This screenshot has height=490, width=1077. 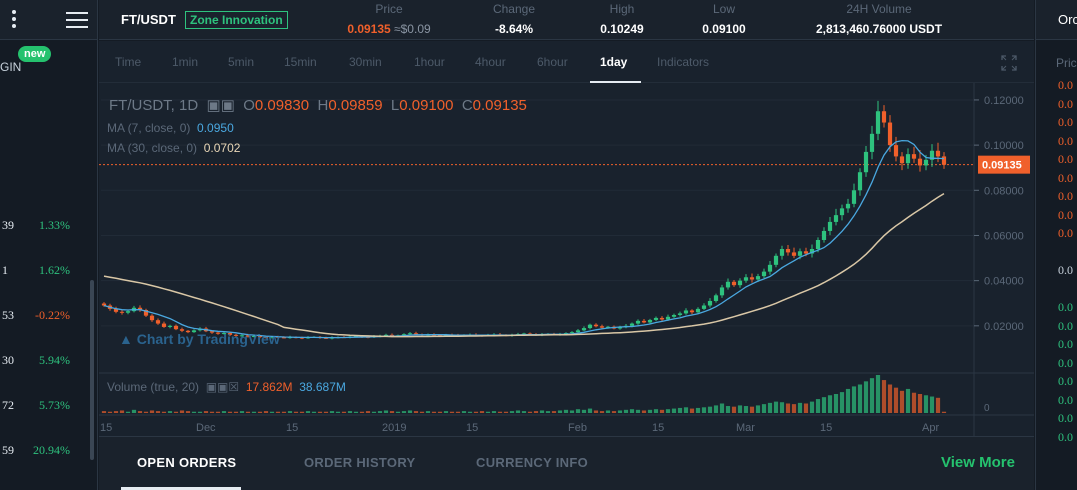 What do you see at coordinates (472, 428) in the screenshot?
I see `time-tick-label: 15` at bounding box center [472, 428].